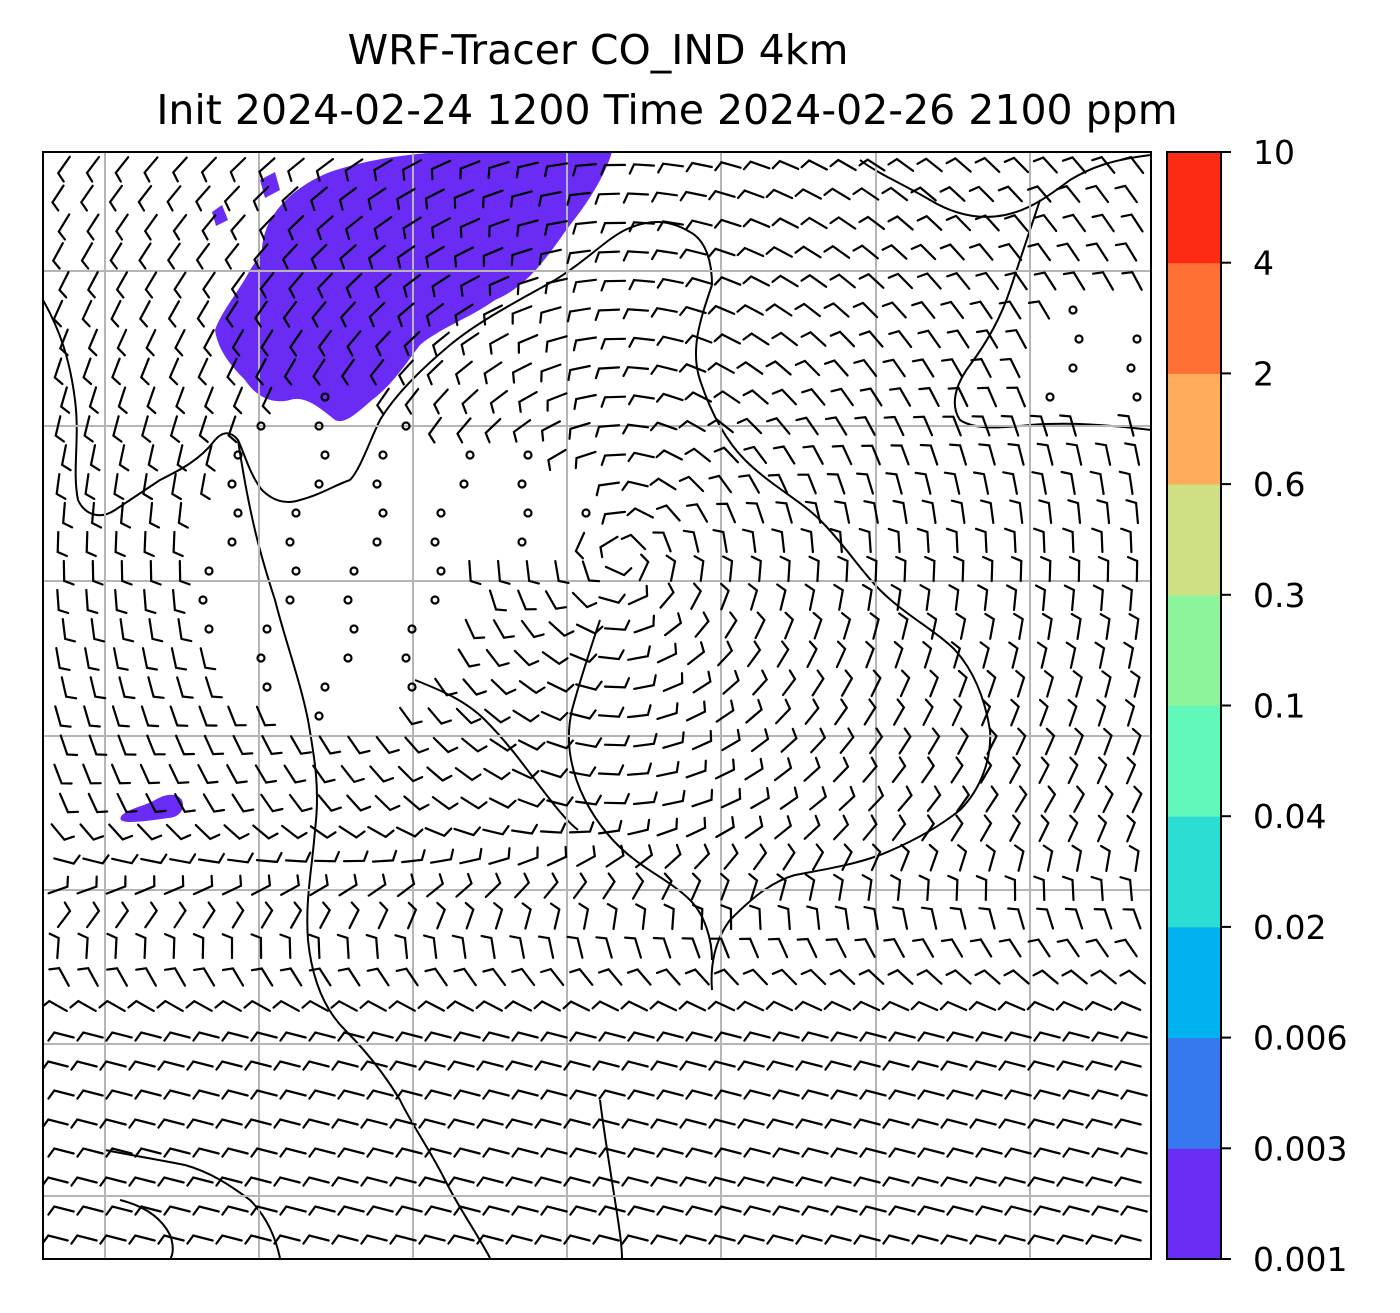 This screenshot has width=1400, height=1313. I want to click on colorbar-tick-label: 2, so click(1263, 373).